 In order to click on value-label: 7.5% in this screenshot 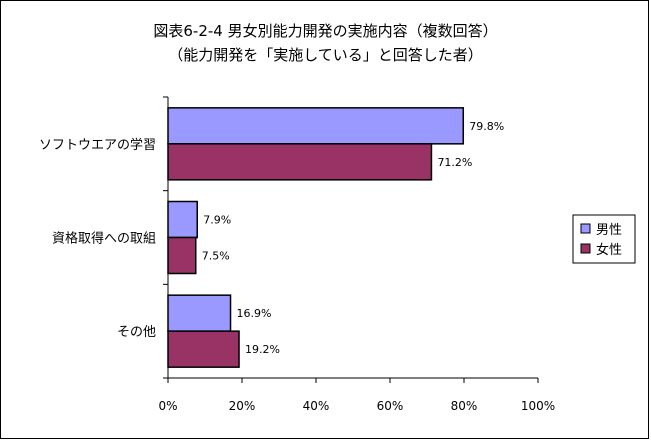, I will do `click(216, 256)`.